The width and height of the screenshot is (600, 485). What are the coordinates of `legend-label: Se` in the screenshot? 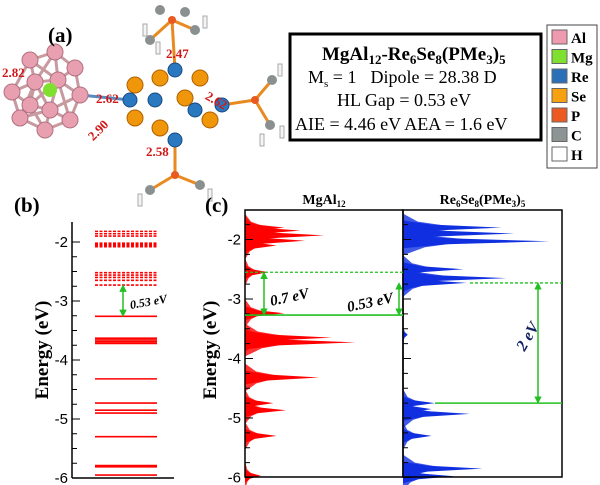 It's located at (578, 98).